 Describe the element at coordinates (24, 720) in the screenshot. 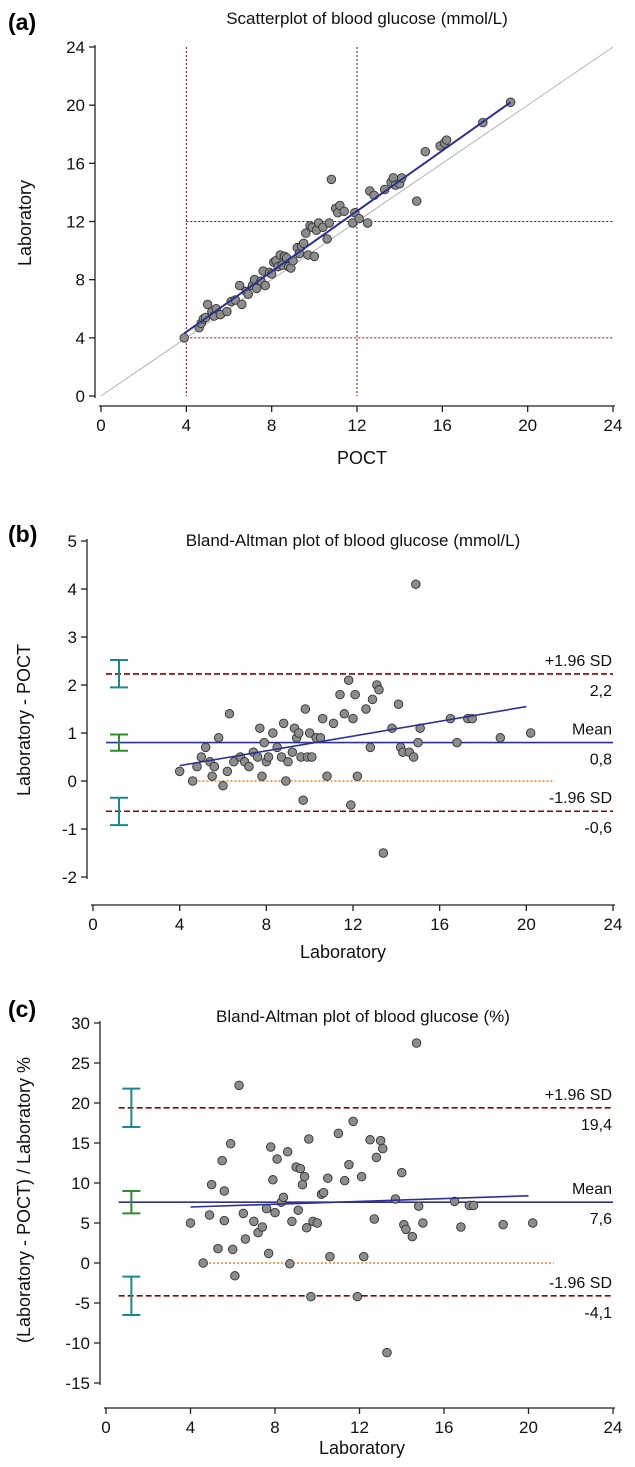

I see `y-axis-label-b: Laboratory - POCT` at that location.